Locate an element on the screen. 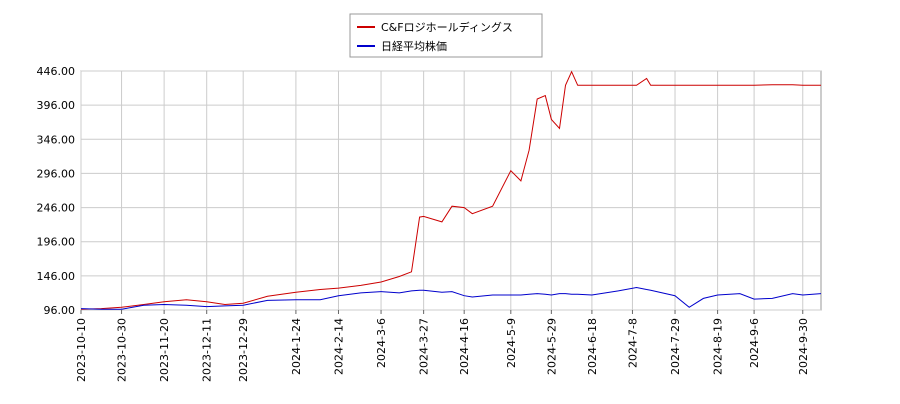 Image resolution: width=900 pixels, height=404 pixels. x-tick-label: 2024-9-30 is located at coordinates (803, 346).